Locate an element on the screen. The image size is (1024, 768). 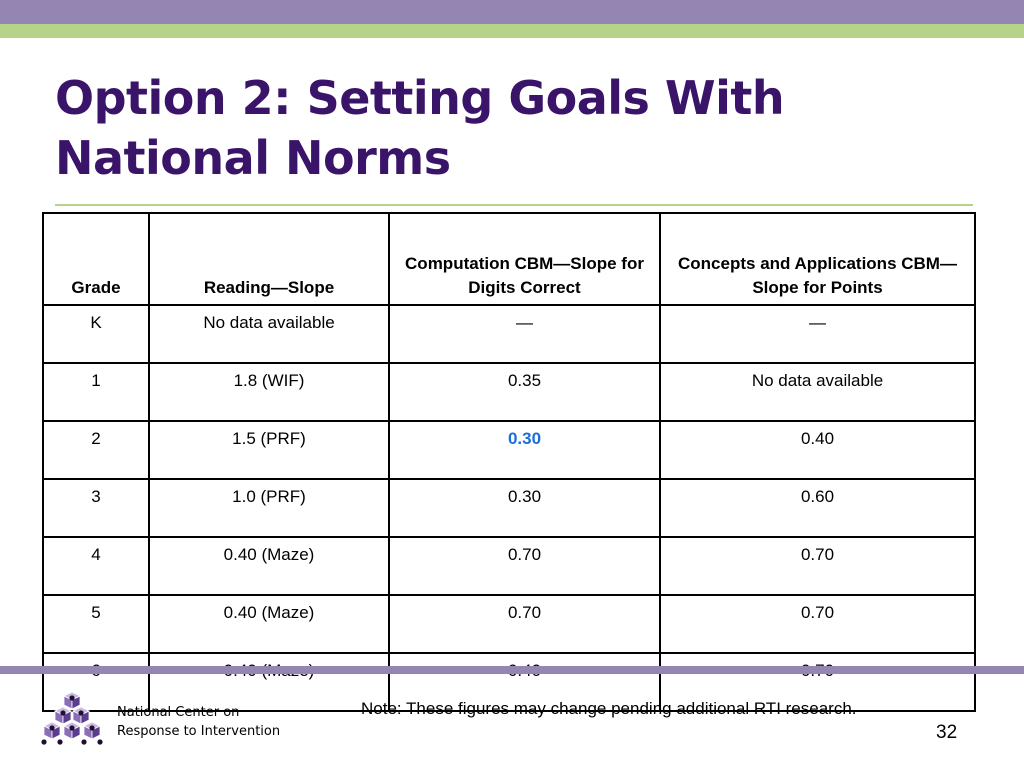
table-row: 4 0.40 (Maze) 0.70 0.70 is located at coordinates (509, 566).